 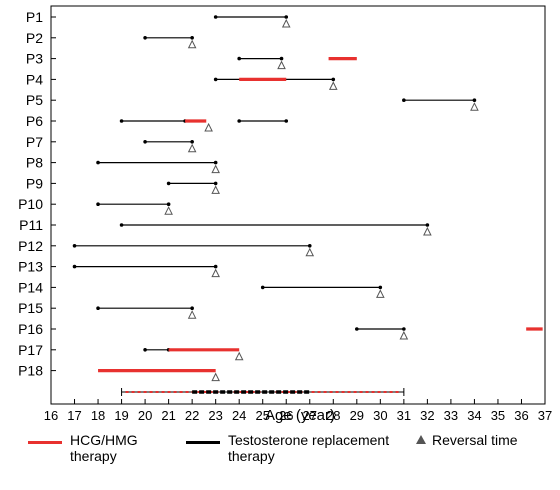 What do you see at coordinates (427, 415) in the screenshot?
I see `x-tick-label: 32` at bounding box center [427, 415].